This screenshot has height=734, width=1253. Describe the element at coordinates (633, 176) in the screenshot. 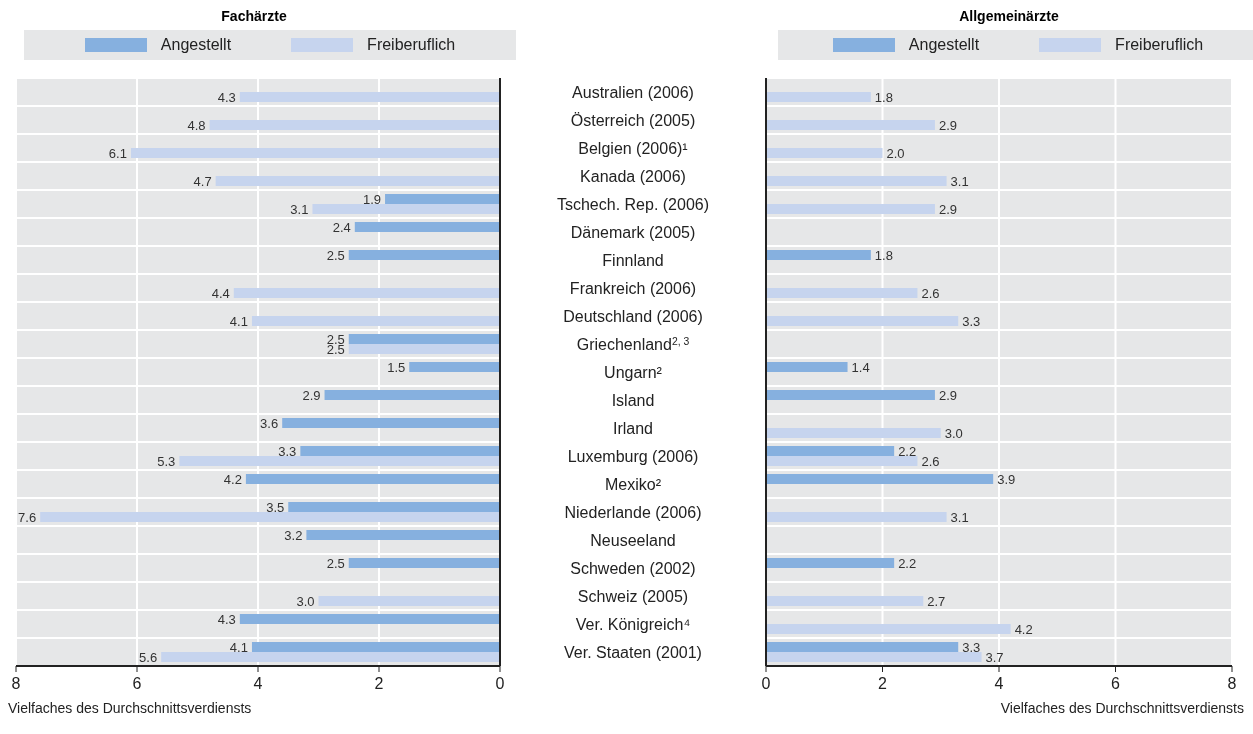

I see `y-tick-label: Kanada (2006)` at that location.